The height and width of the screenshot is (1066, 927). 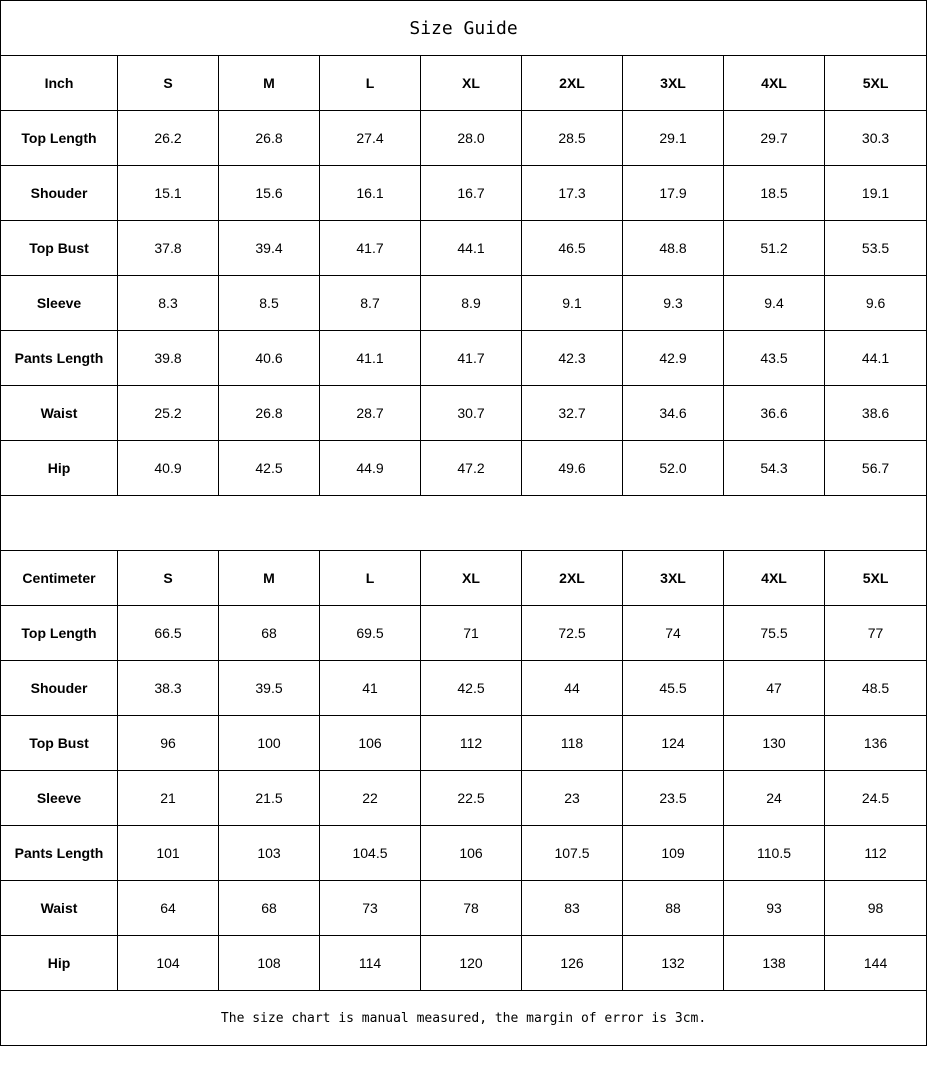 What do you see at coordinates (875, 468) in the screenshot?
I see `measurement-value: 56.7` at bounding box center [875, 468].